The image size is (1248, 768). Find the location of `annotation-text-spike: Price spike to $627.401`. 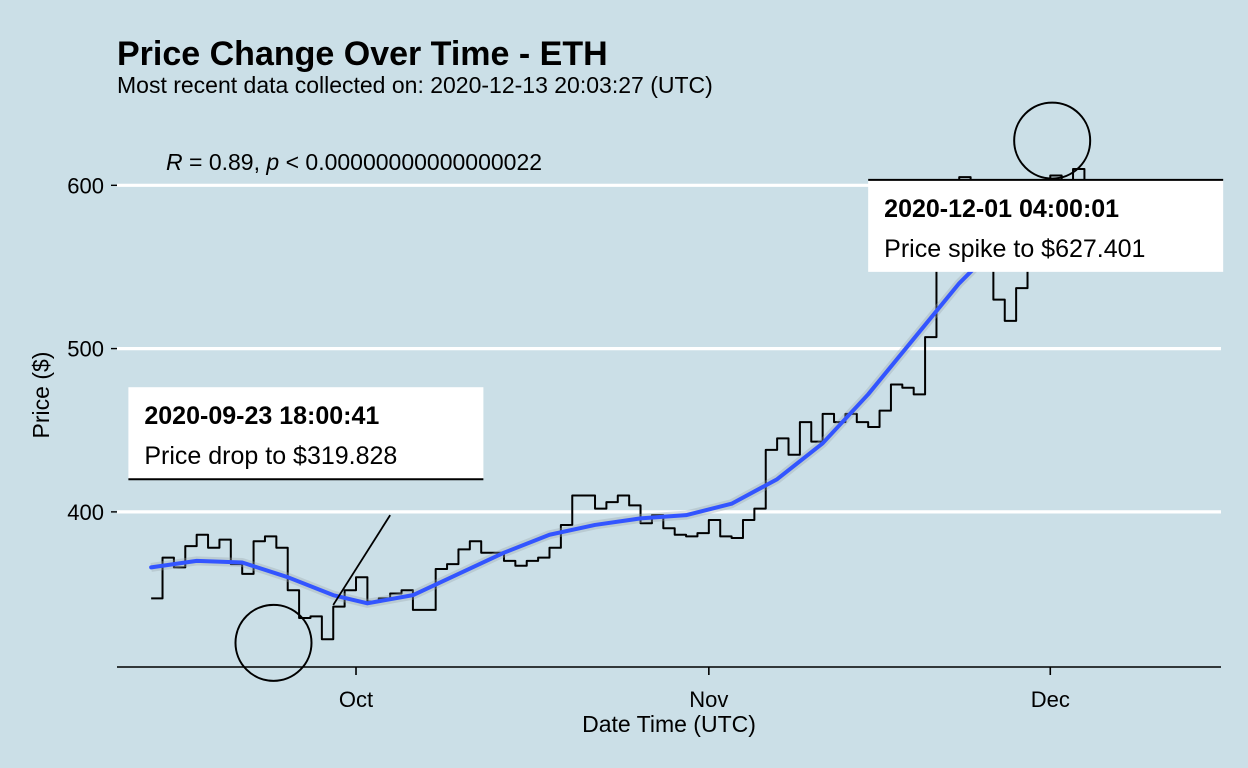

annotation-text-spike: Price spike to $627.401 is located at coordinates (1014, 249).